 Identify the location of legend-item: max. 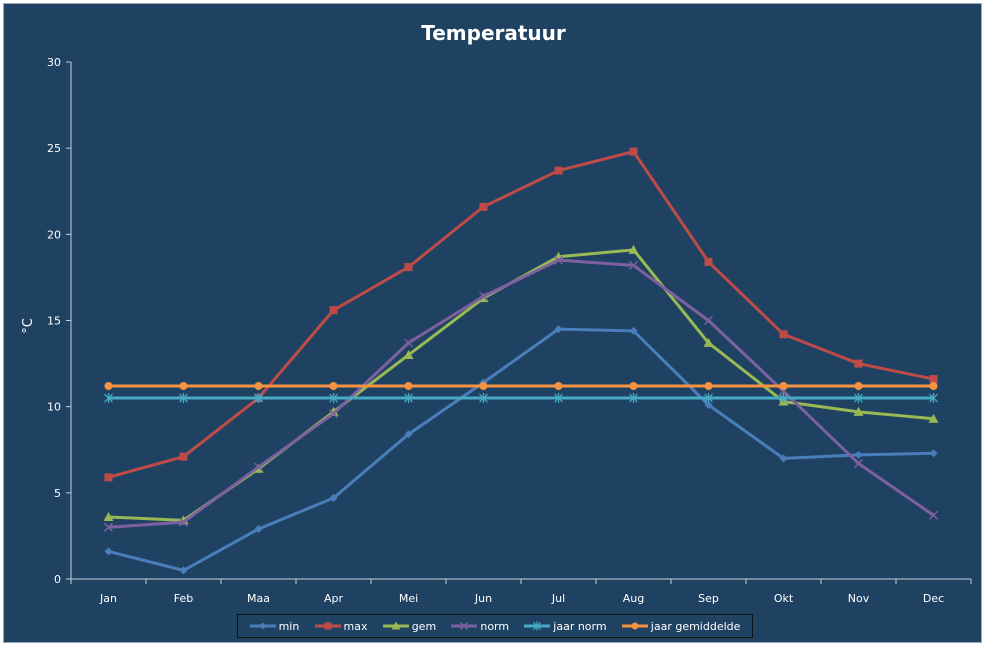
(341, 626).